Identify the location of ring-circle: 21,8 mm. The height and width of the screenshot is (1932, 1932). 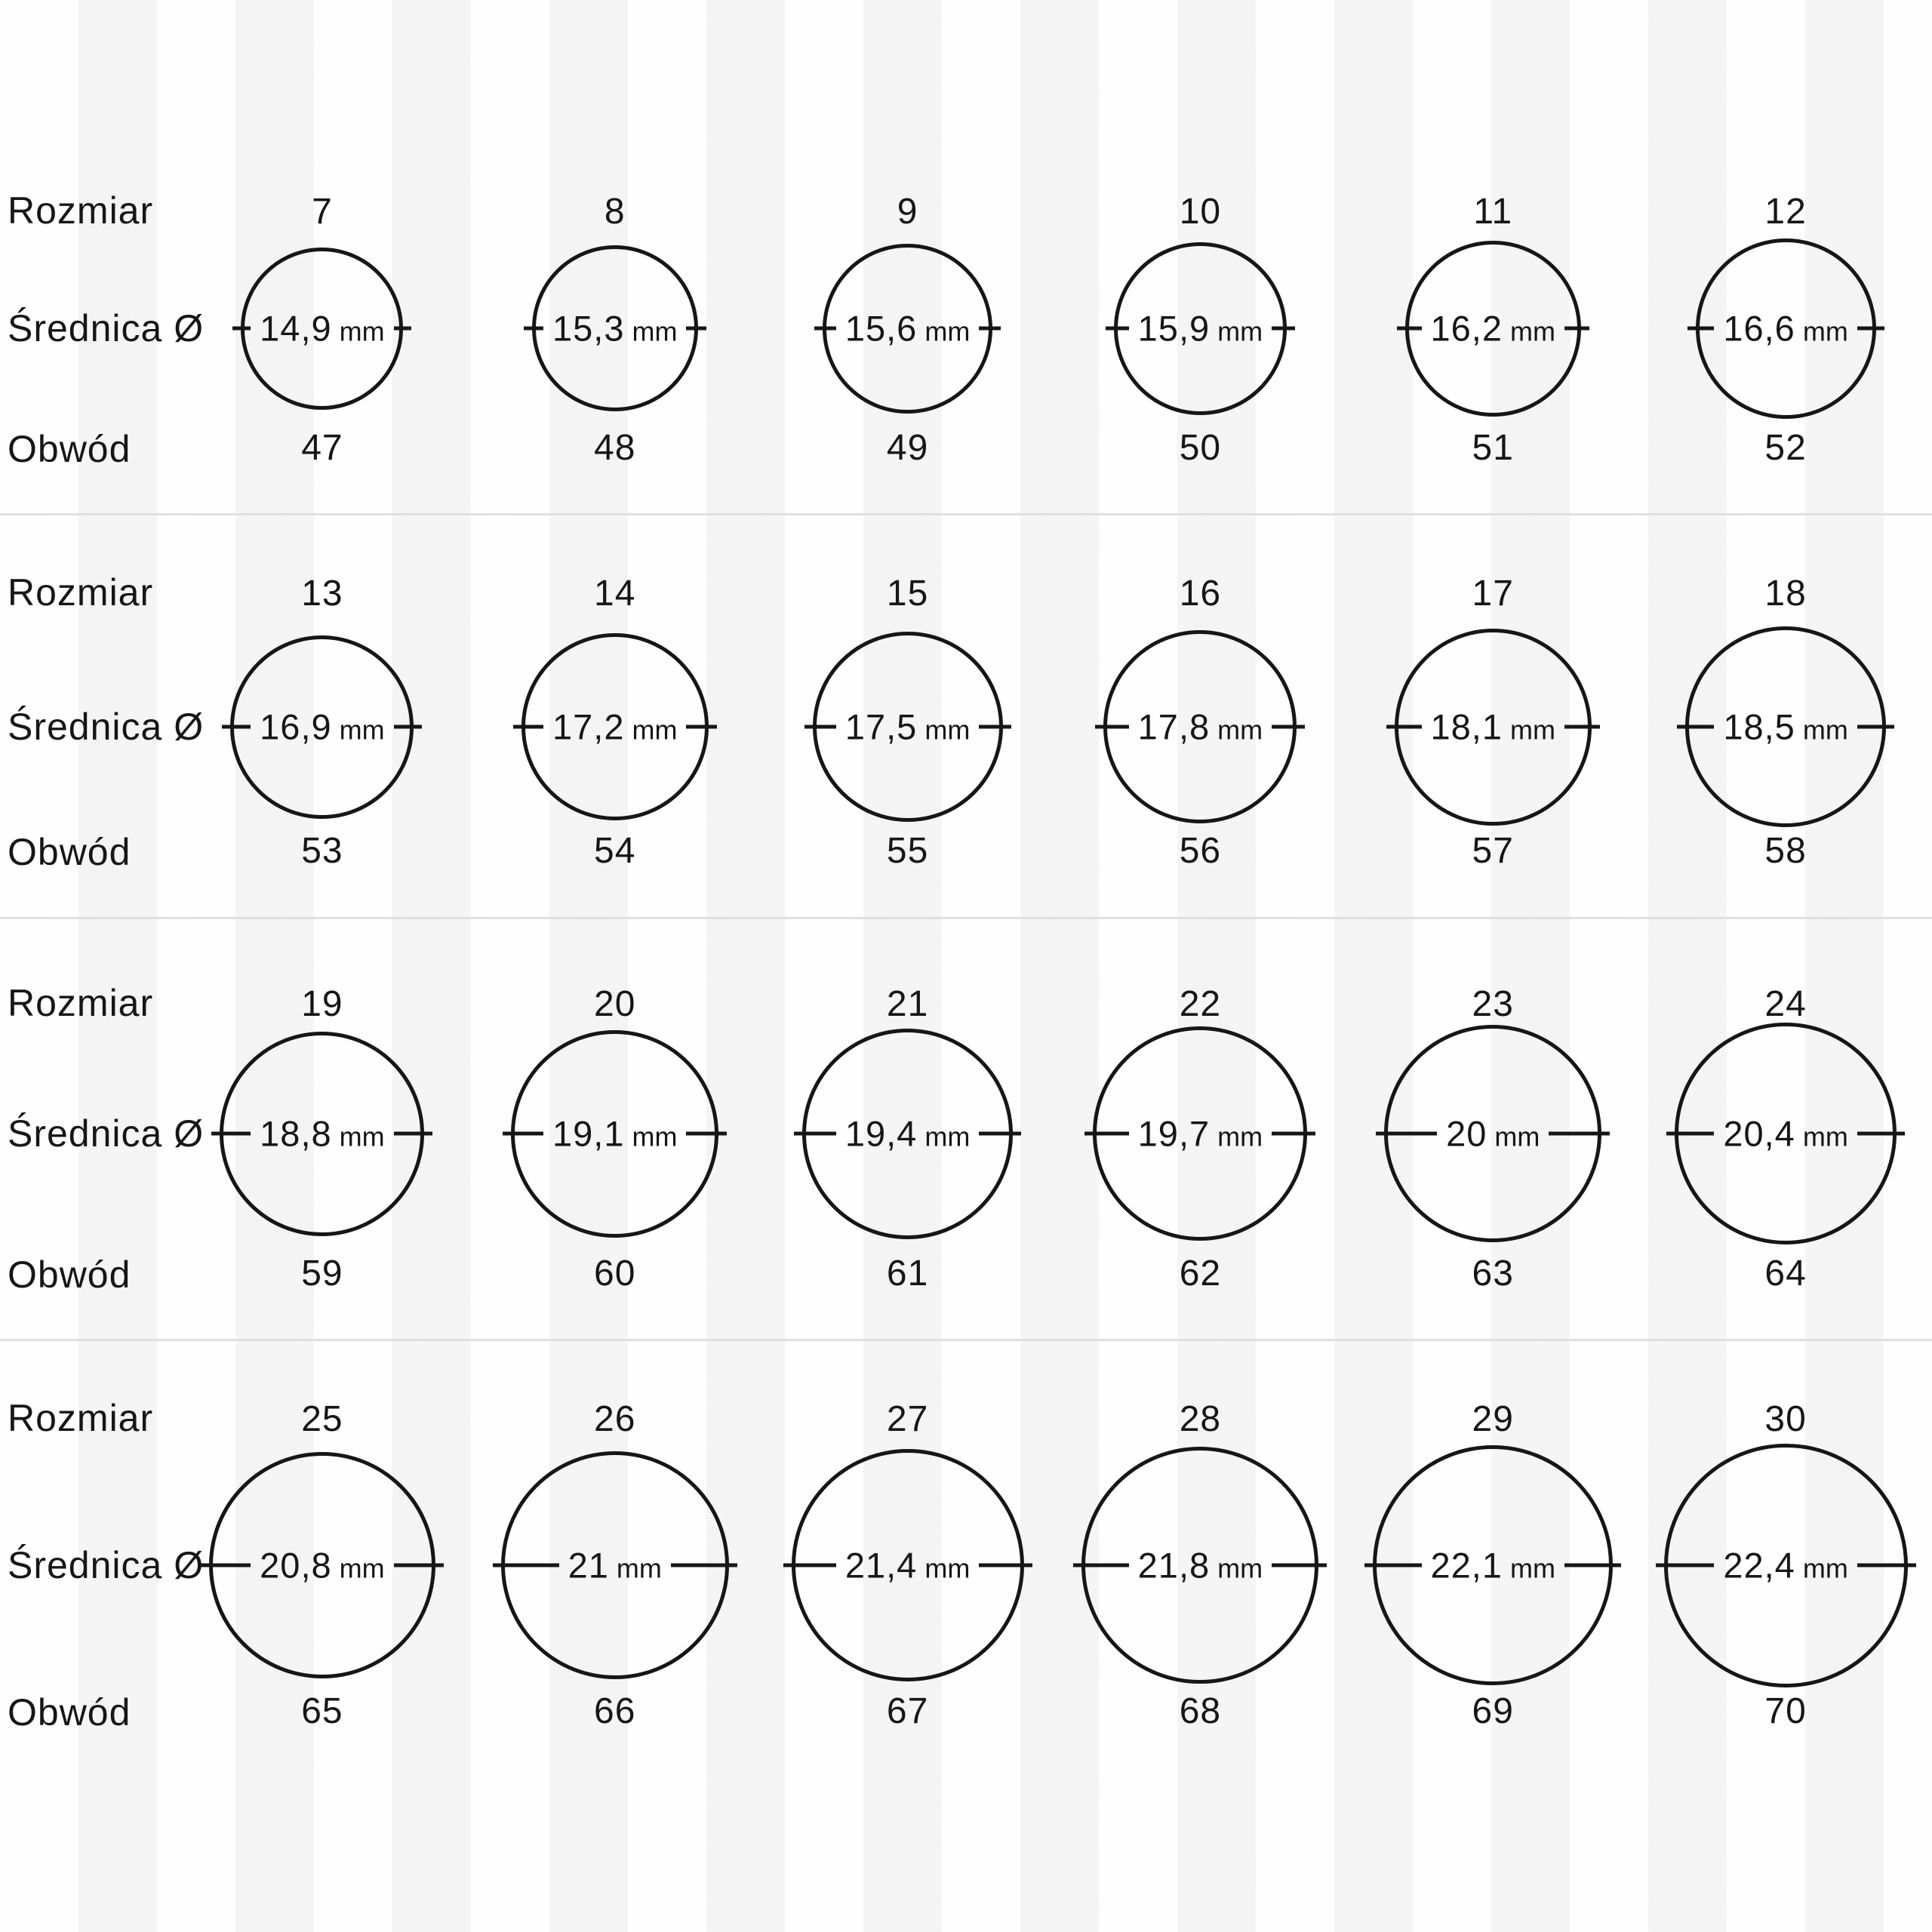
(1200, 1565).